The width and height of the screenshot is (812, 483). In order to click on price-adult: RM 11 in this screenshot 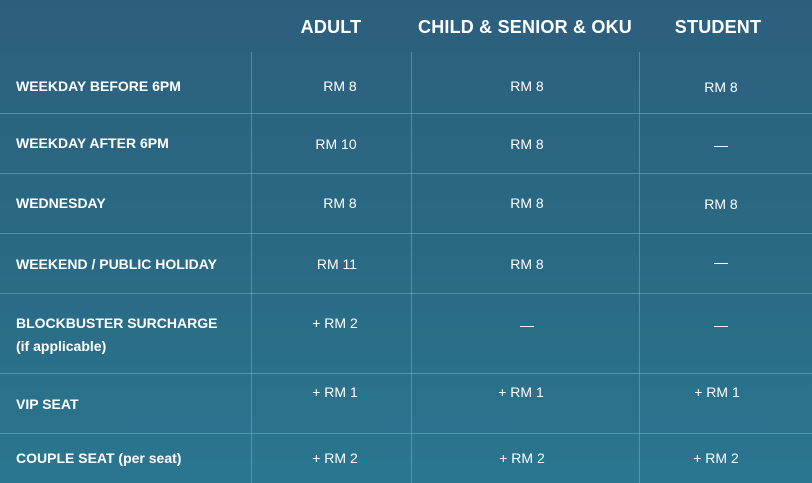, I will do `click(337, 264)`.